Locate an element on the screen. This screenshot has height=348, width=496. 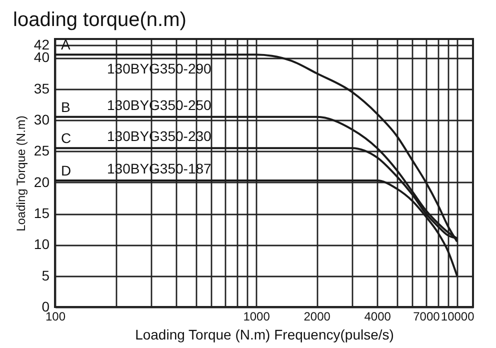
y-axis-title: Loading Torque (N.m) is located at coordinates (21, 174).